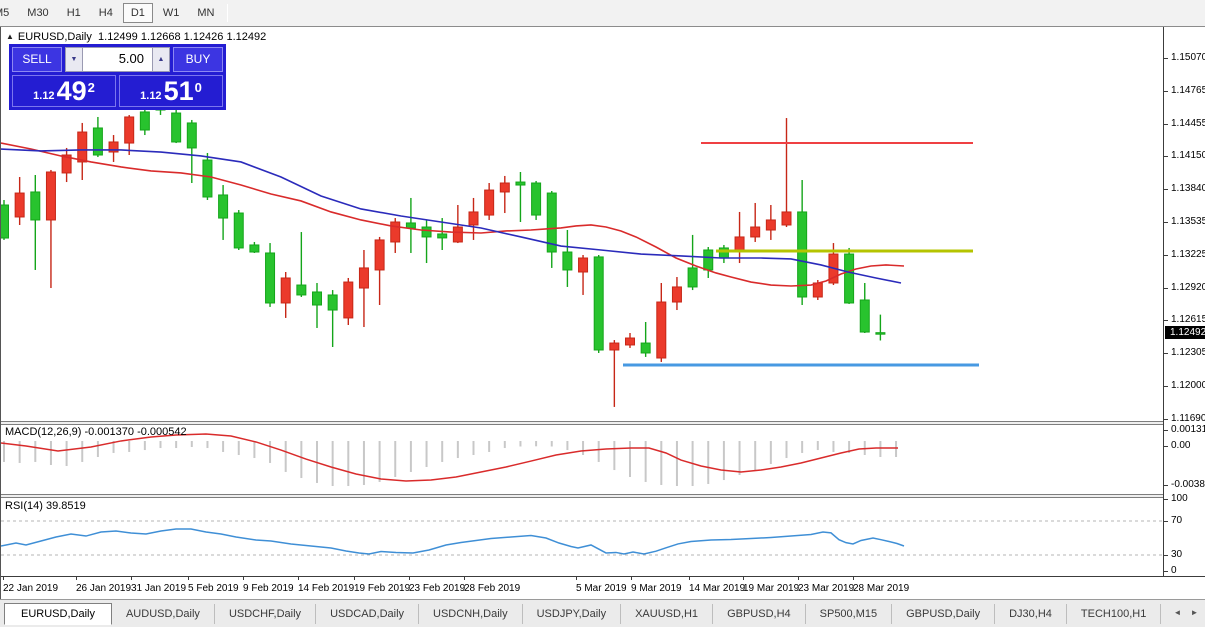 Image resolution: width=1205 pixels, height=627 pixels. What do you see at coordinates (1031, 614) in the screenshot?
I see `tab-dj30-h4: DJ30,H4` at bounding box center [1031, 614].